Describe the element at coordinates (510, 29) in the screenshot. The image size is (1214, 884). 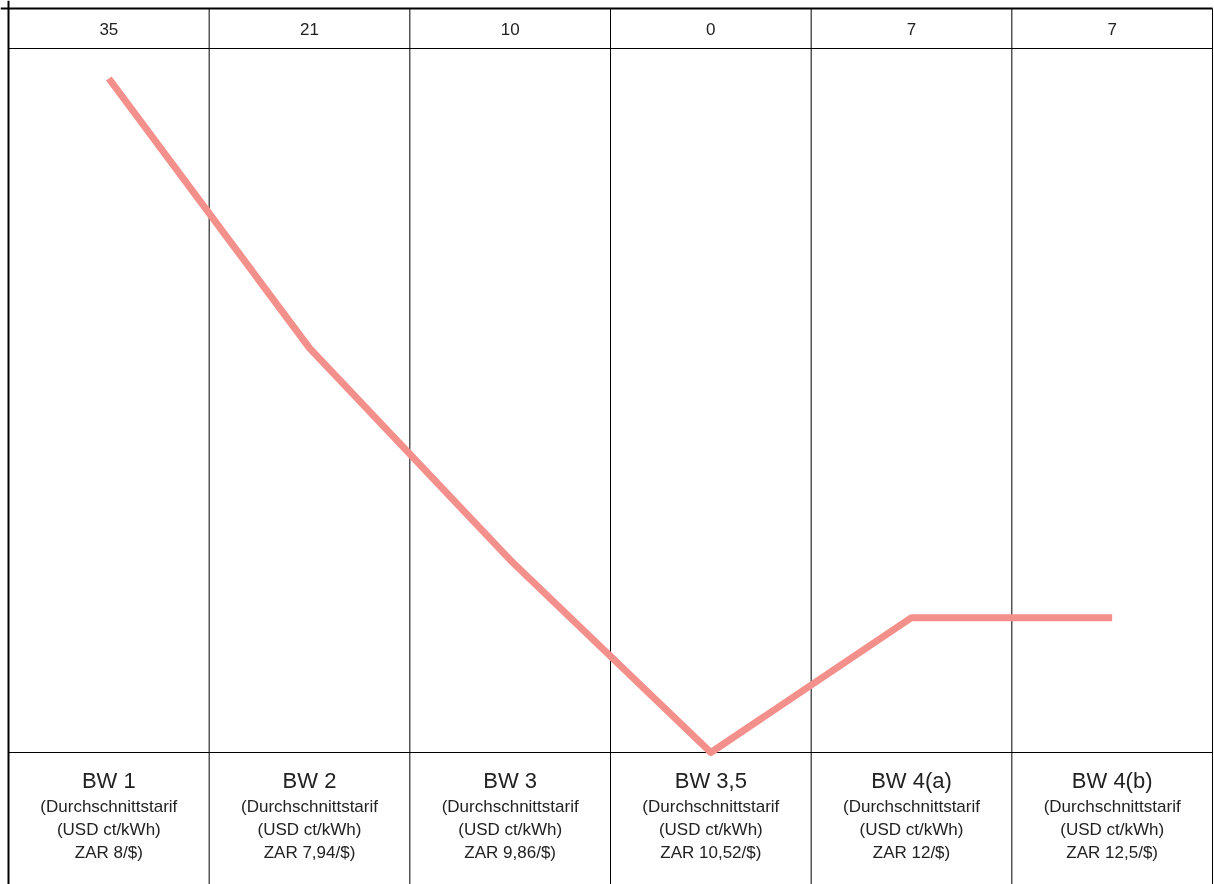
I see `data-label: 10` at that location.